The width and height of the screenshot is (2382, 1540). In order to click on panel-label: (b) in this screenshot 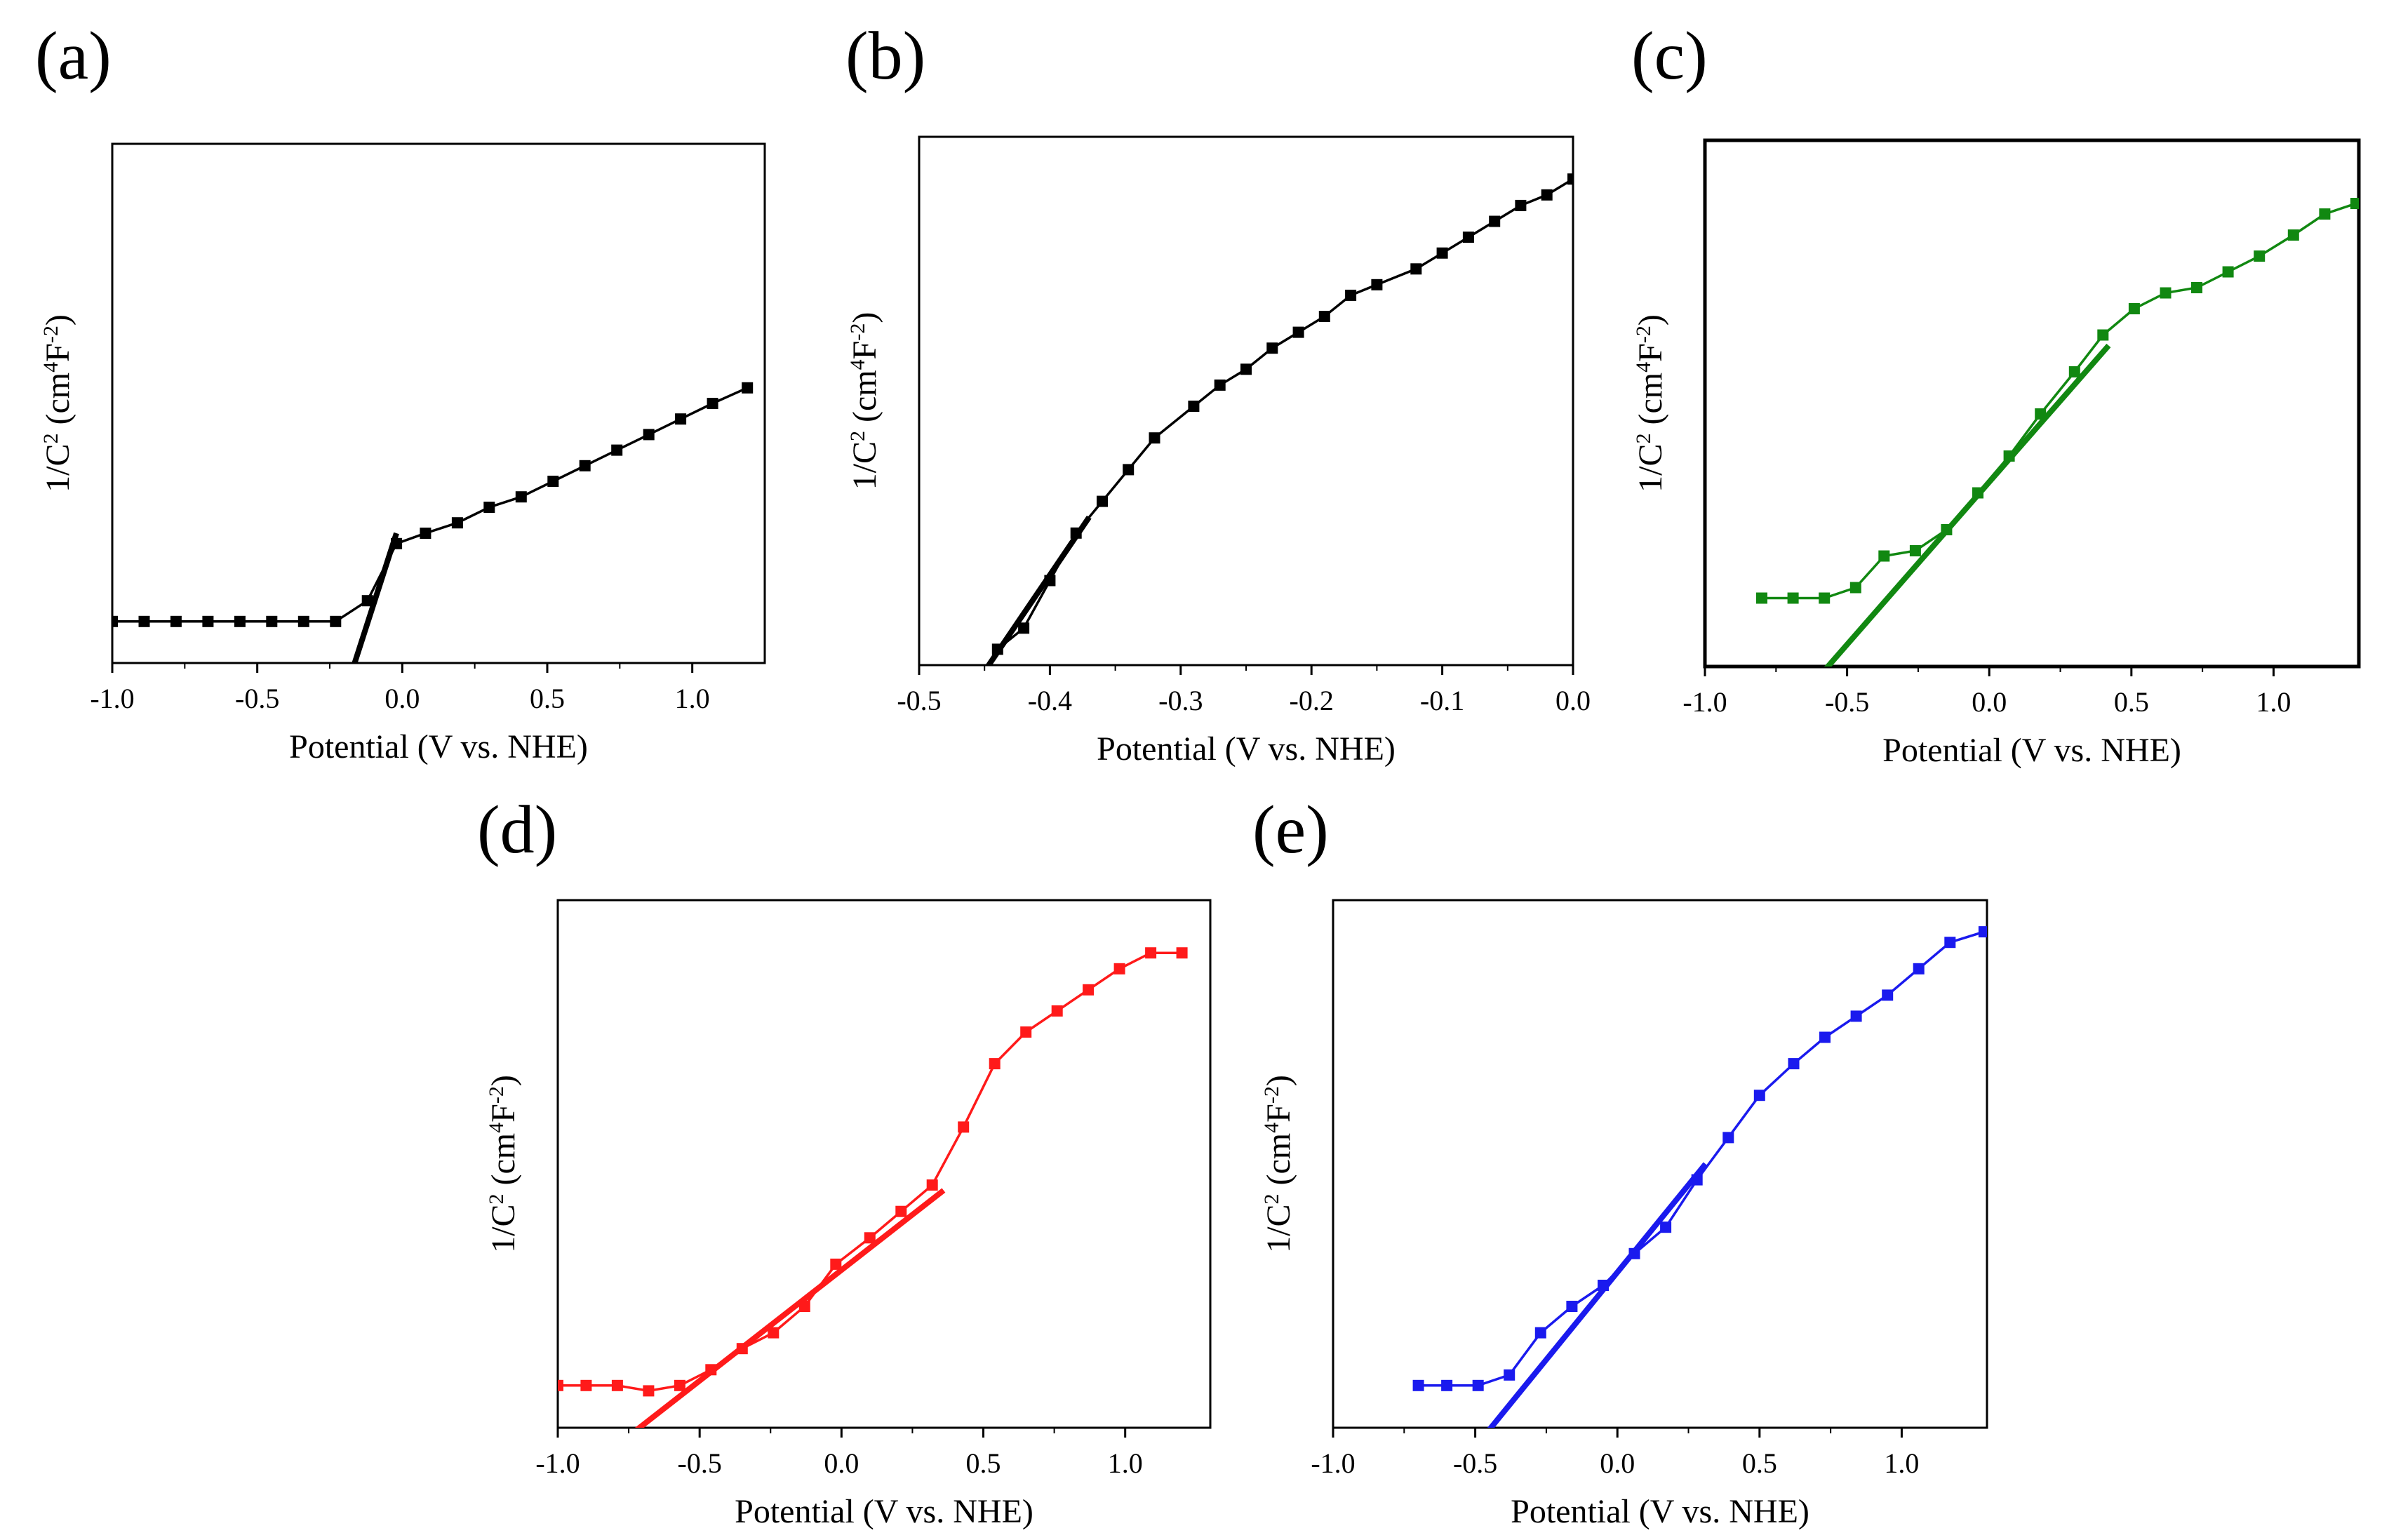, I will do `click(885, 56)`.